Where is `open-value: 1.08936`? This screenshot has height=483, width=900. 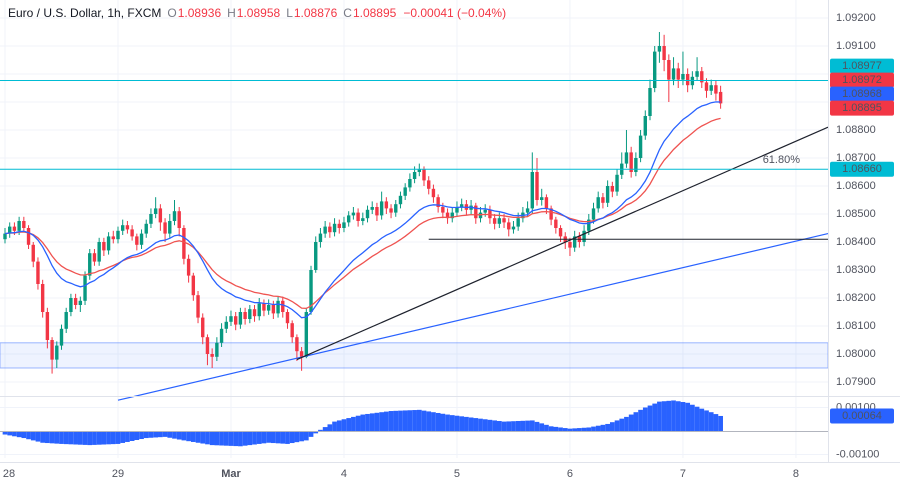
open-value: 1.08936 is located at coordinates (199, 13).